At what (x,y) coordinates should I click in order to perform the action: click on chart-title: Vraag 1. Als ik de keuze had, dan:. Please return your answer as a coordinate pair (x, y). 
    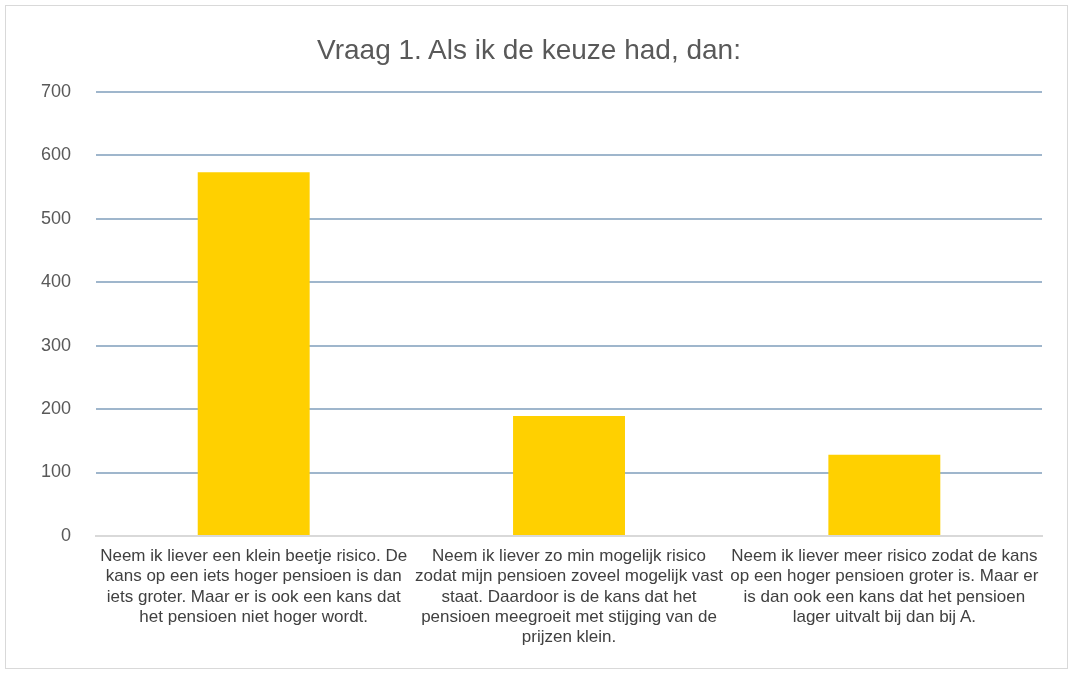
    Looking at the image, I should click on (529, 49).